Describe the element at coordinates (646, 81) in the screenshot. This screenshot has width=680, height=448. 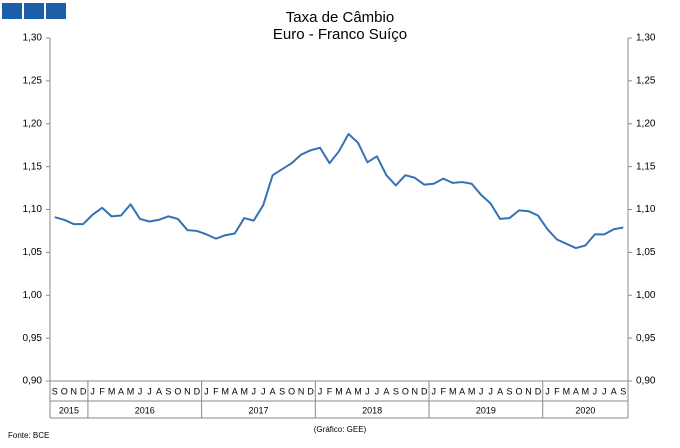
I see `y2-tick-label: 1,25` at that location.